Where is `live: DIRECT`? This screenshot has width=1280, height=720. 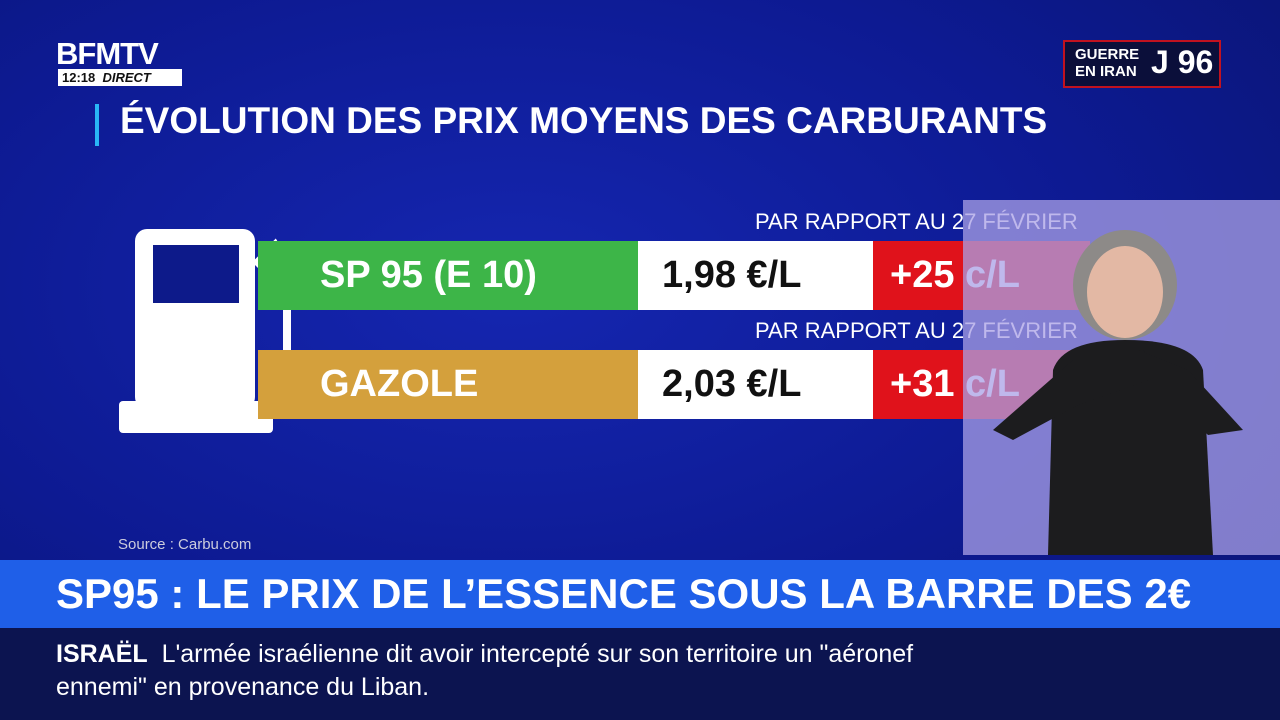
live: DIRECT is located at coordinates (126, 77).